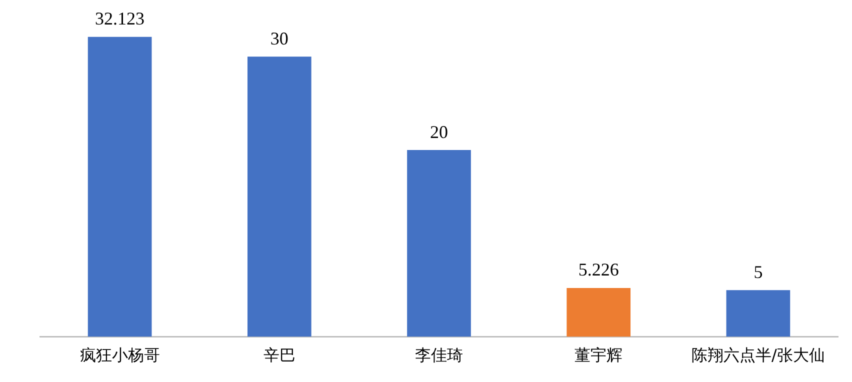 Image resolution: width=852 pixels, height=382 pixels. What do you see at coordinates (439, 132) in the screenshot?
I see `data-label: 20` at bounding box center [439, 132].